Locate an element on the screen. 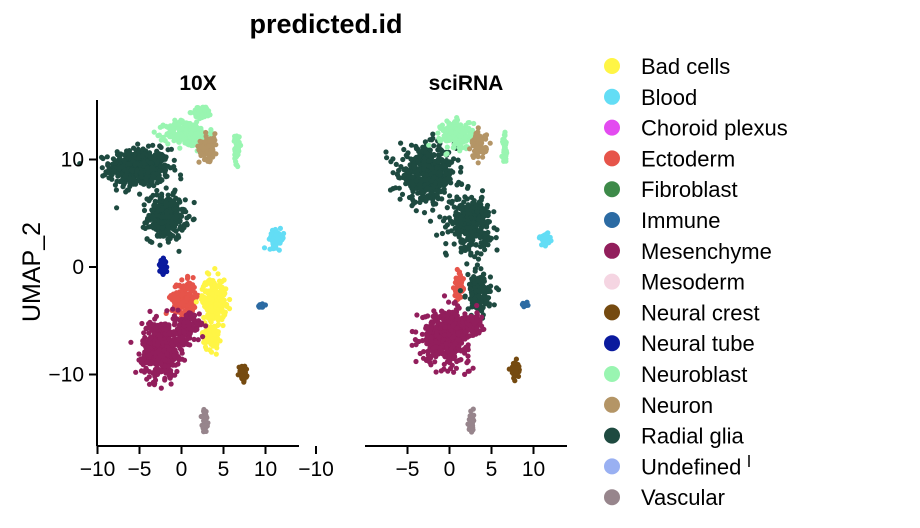  cluster-vascular is located at coordinates (204, 420).